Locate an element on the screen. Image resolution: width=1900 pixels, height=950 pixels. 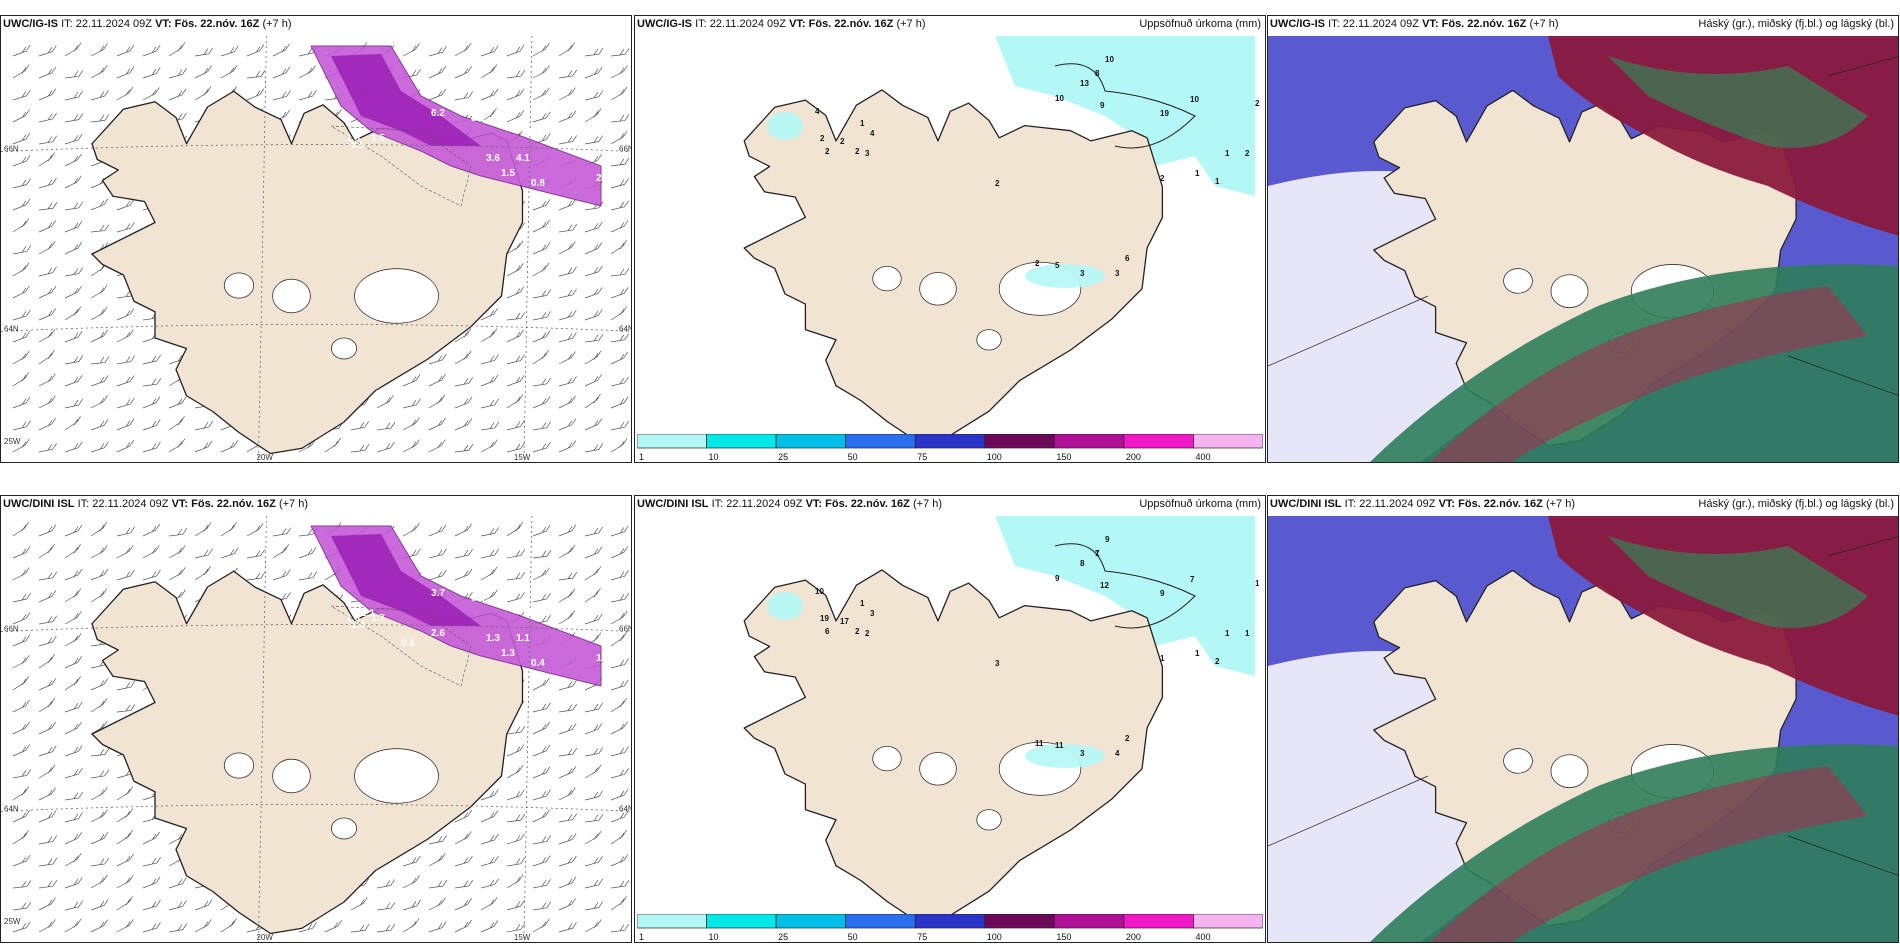
hatched-area is located at coordinates (401, 166).